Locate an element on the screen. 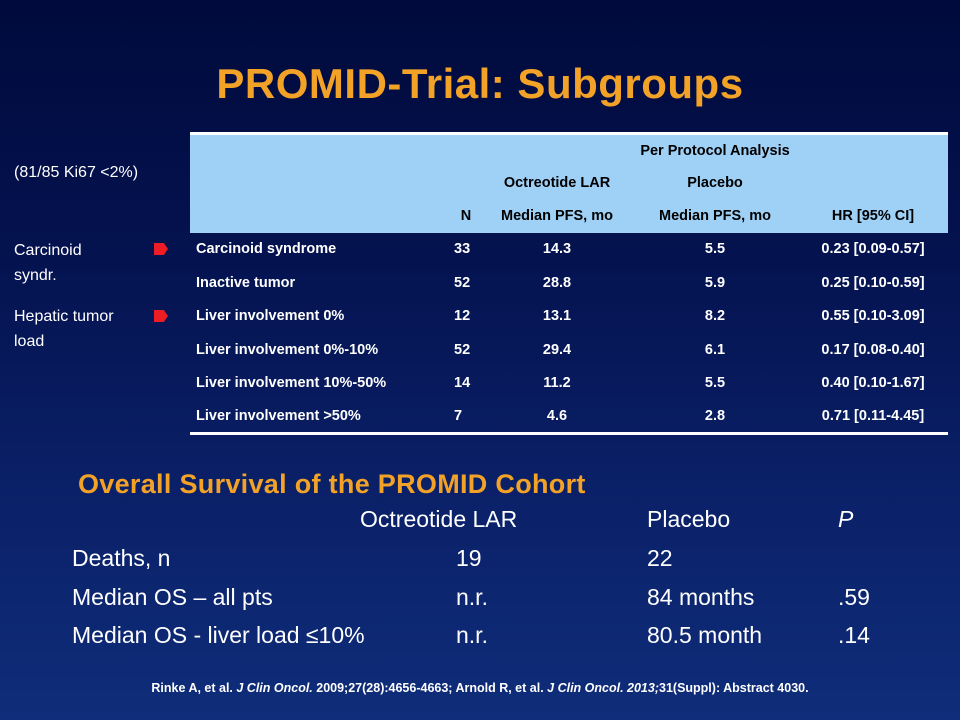 The height and width of the screenshot is (720, 960). hepatic-note-line2: load is located at coordinates (29, 341).